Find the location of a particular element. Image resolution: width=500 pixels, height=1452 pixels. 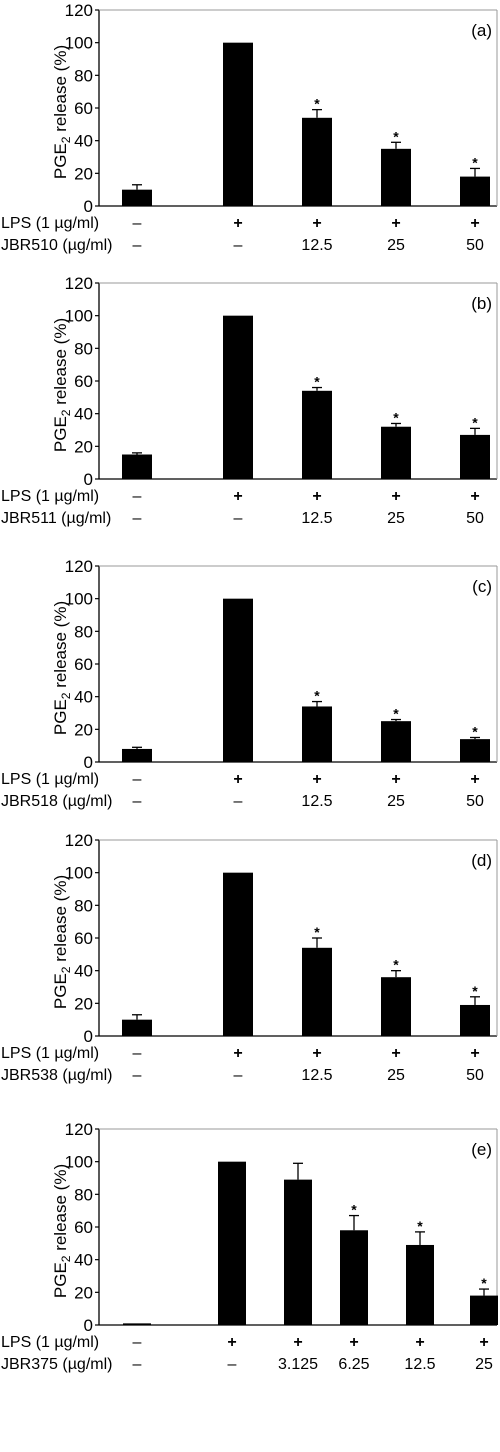

panel-label: (e) is located at coordinates (481, 1149).